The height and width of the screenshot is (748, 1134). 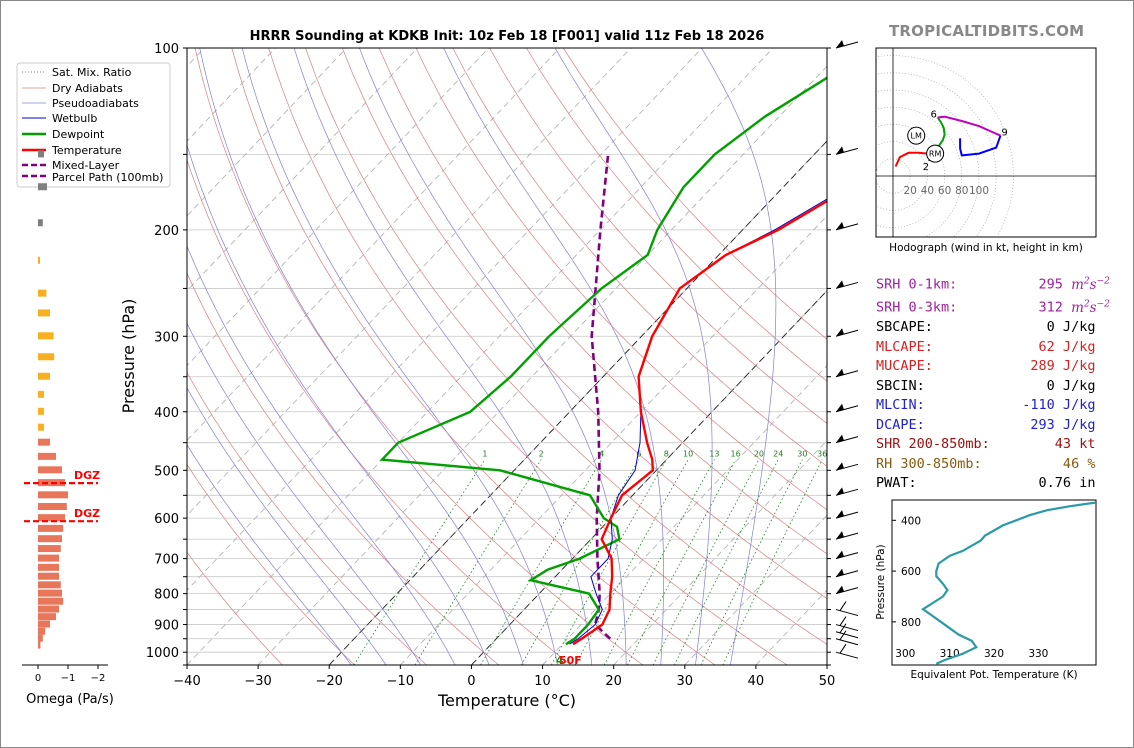 What do you see at coordinates (87, 475) in the screenshot?
I see `dgz-label: DGZ` at bounding box center [87, 475].